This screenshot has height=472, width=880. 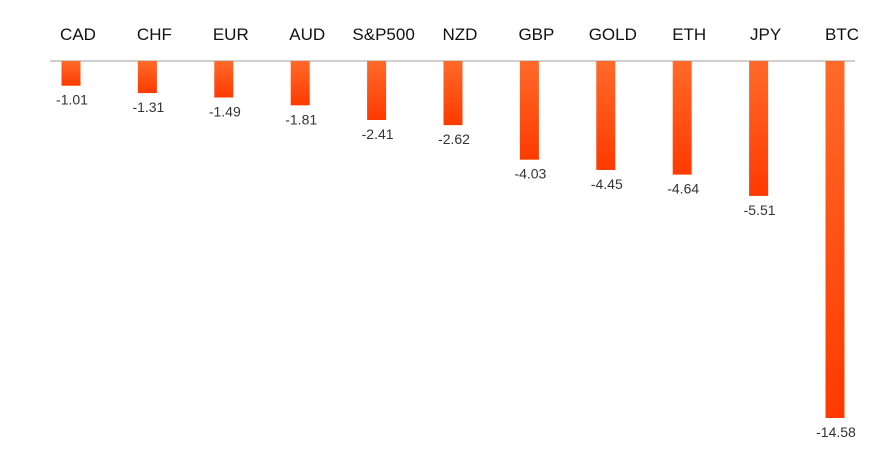 What do you see at coordinates (530, 174) in the screenshot?
I see `value-label: -4.03` at bounding box center [530, 174].